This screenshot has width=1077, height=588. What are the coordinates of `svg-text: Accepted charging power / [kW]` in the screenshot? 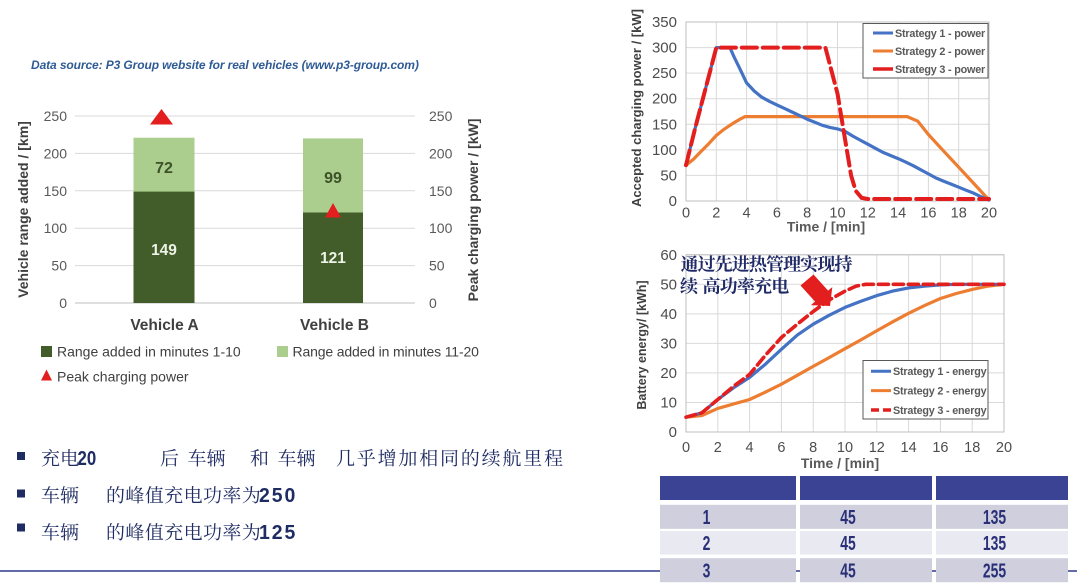 It's located at (636, 108).